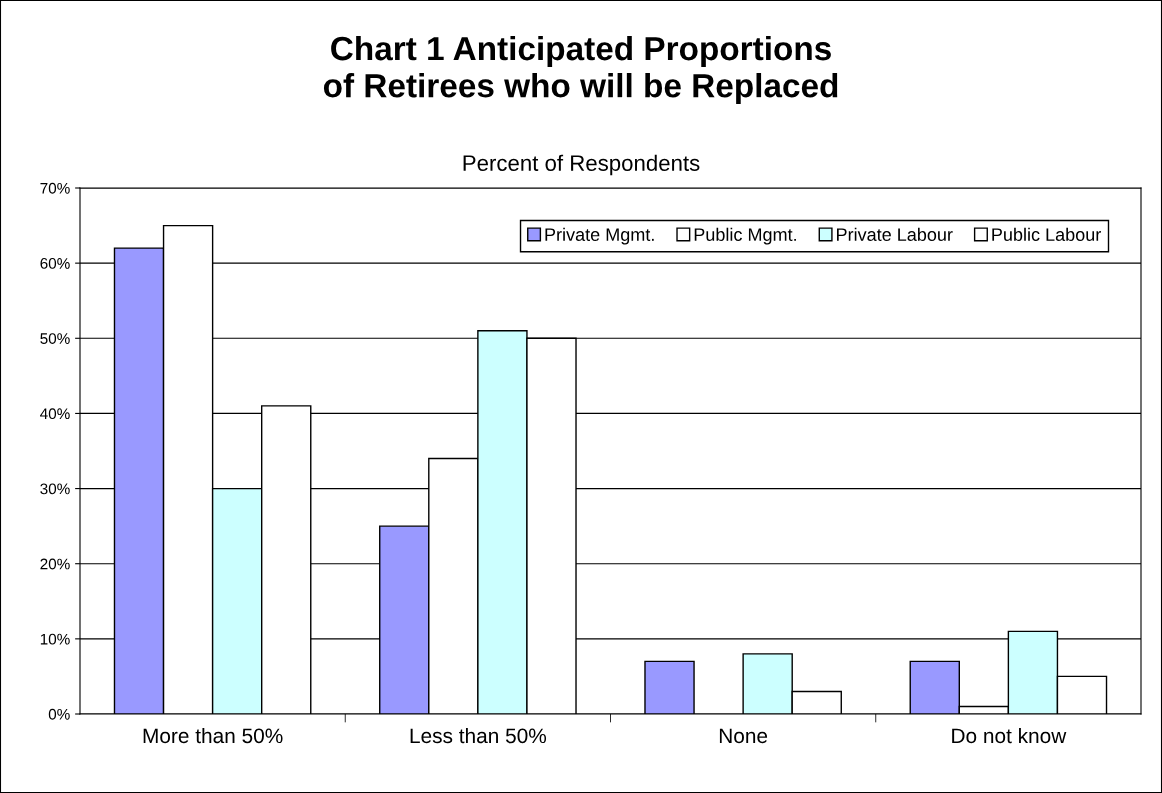  What do you see at coordinates (1009, 735) in the screenshot?
I see `x-tick-label: Do not know` at bounding box center [1009, 735].